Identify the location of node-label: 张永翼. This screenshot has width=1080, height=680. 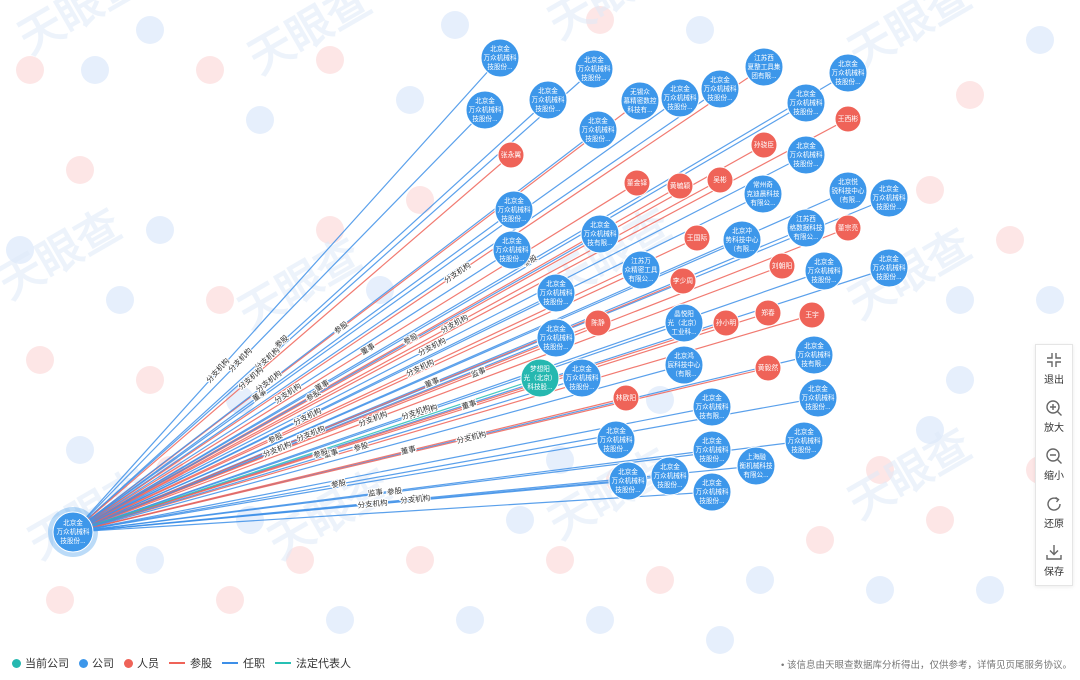
(511, 154).